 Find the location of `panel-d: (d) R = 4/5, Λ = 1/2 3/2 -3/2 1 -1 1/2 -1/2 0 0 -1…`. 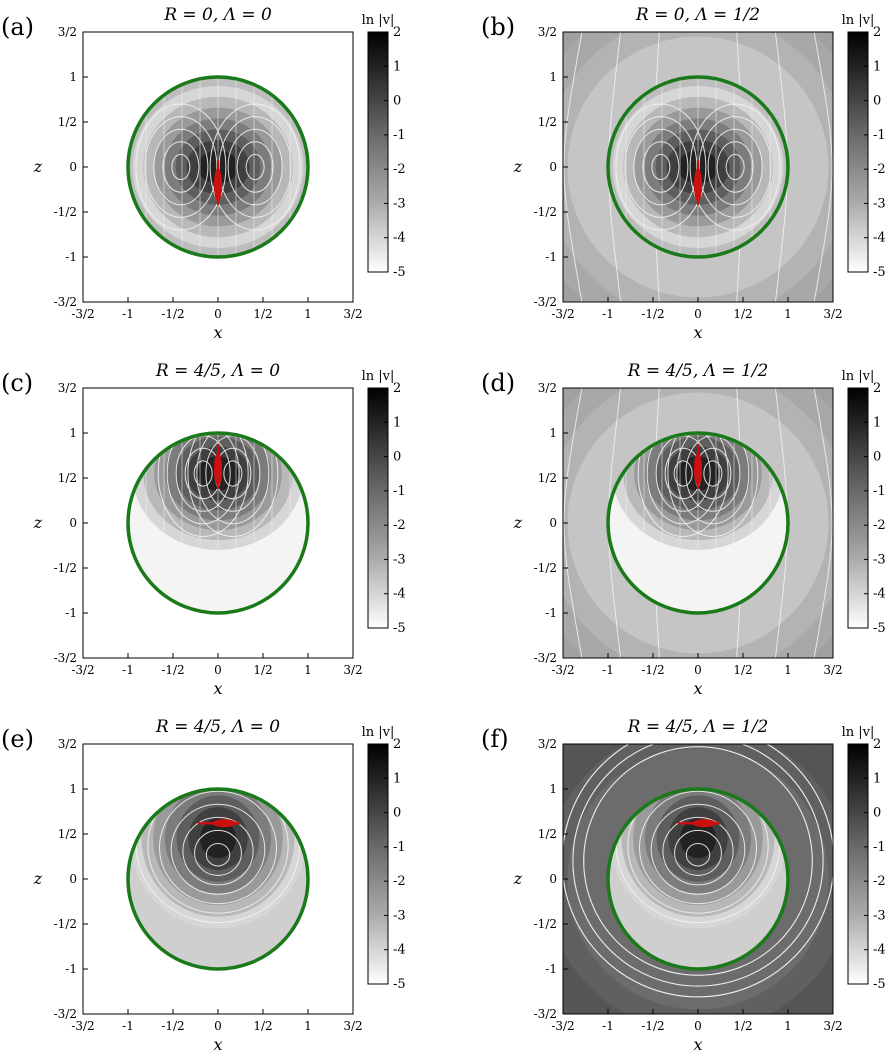

panel-d: (d) R = 4/5, Λ = 1/2 3/2 -3/2 1 -1 1/2 -1/2 0 0 -1… is located at coordinates (683, 529).